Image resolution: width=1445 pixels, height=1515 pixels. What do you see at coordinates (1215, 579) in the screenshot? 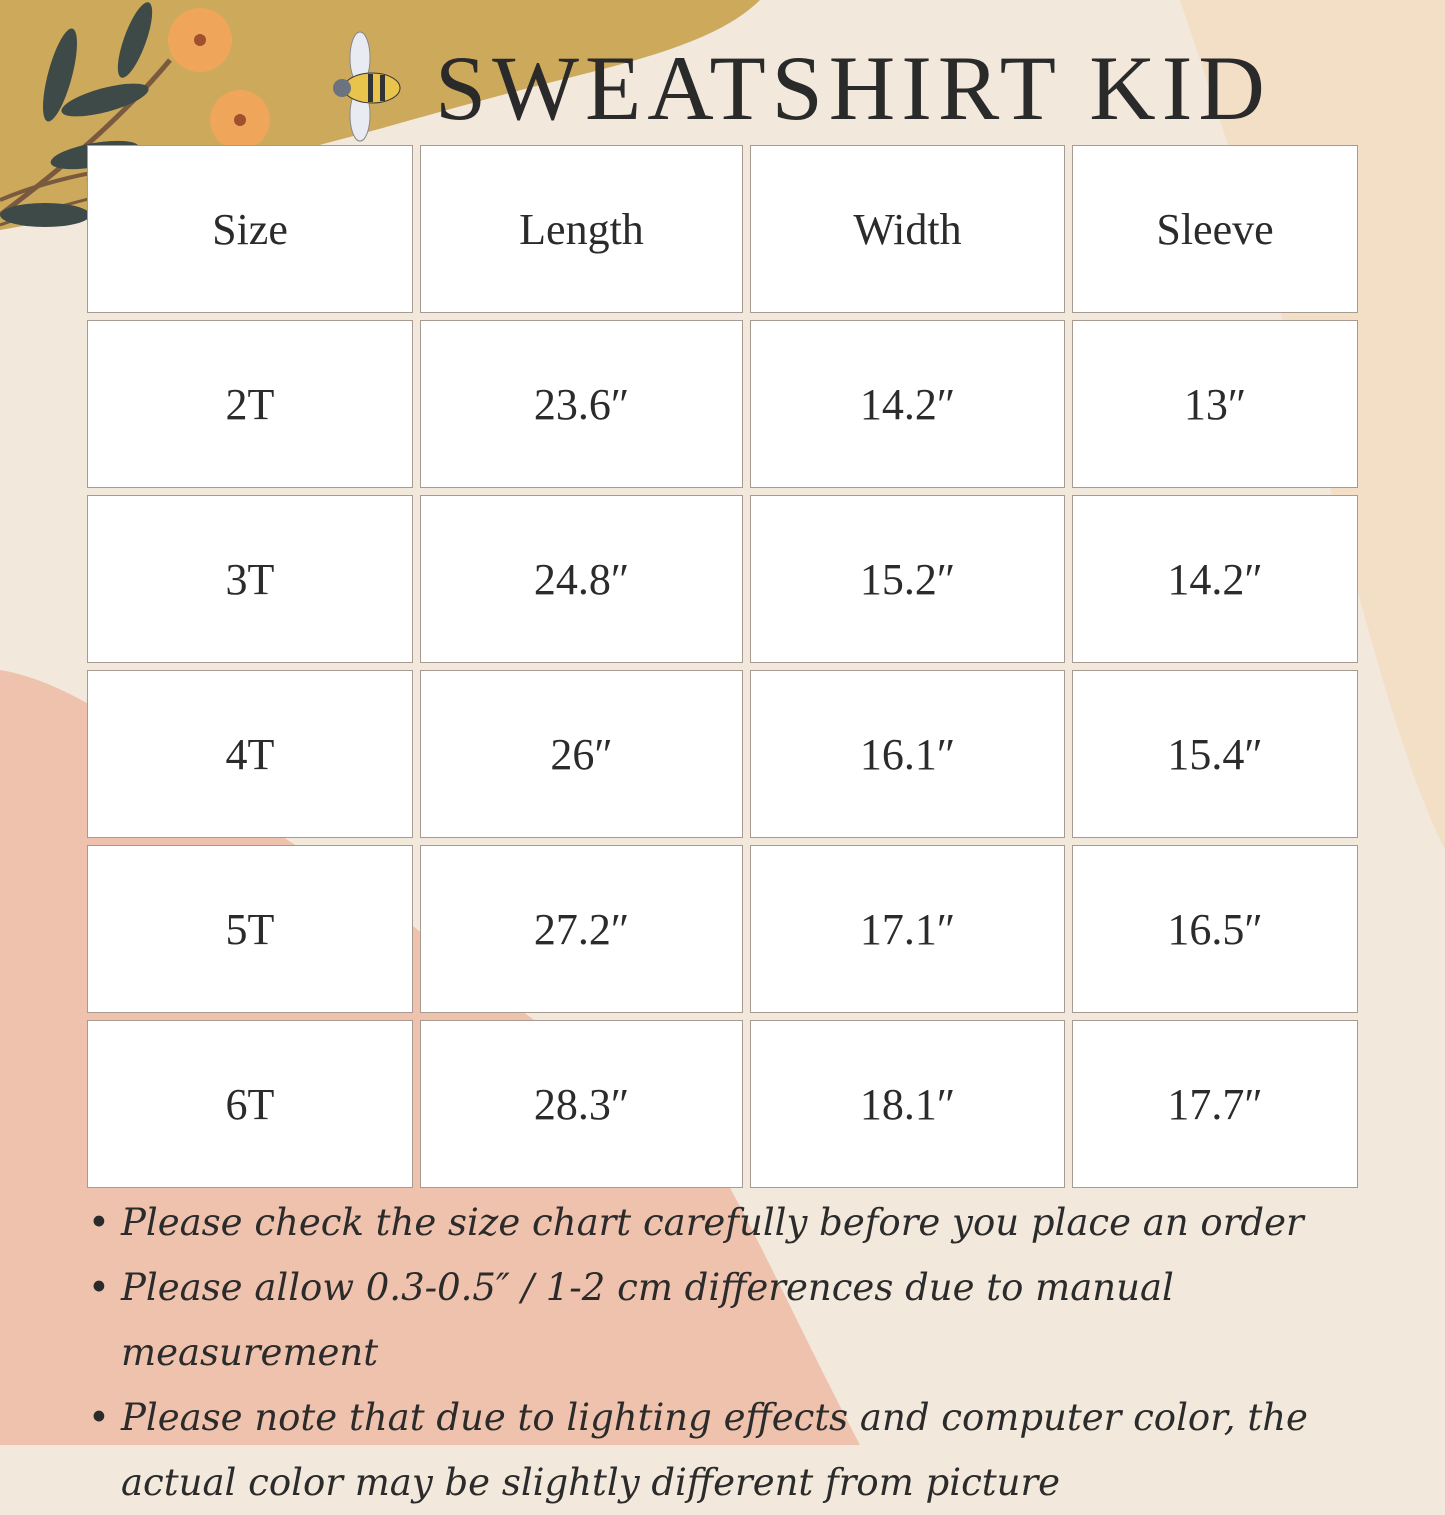
I see `cell-sleeve: 14.2″` at bounding box center [1215, 579].